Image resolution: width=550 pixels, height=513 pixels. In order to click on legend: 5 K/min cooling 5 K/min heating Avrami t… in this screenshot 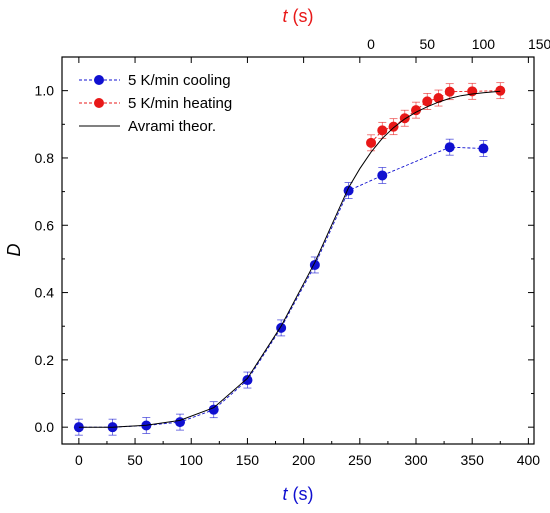, I will do `click(155, 103)`.